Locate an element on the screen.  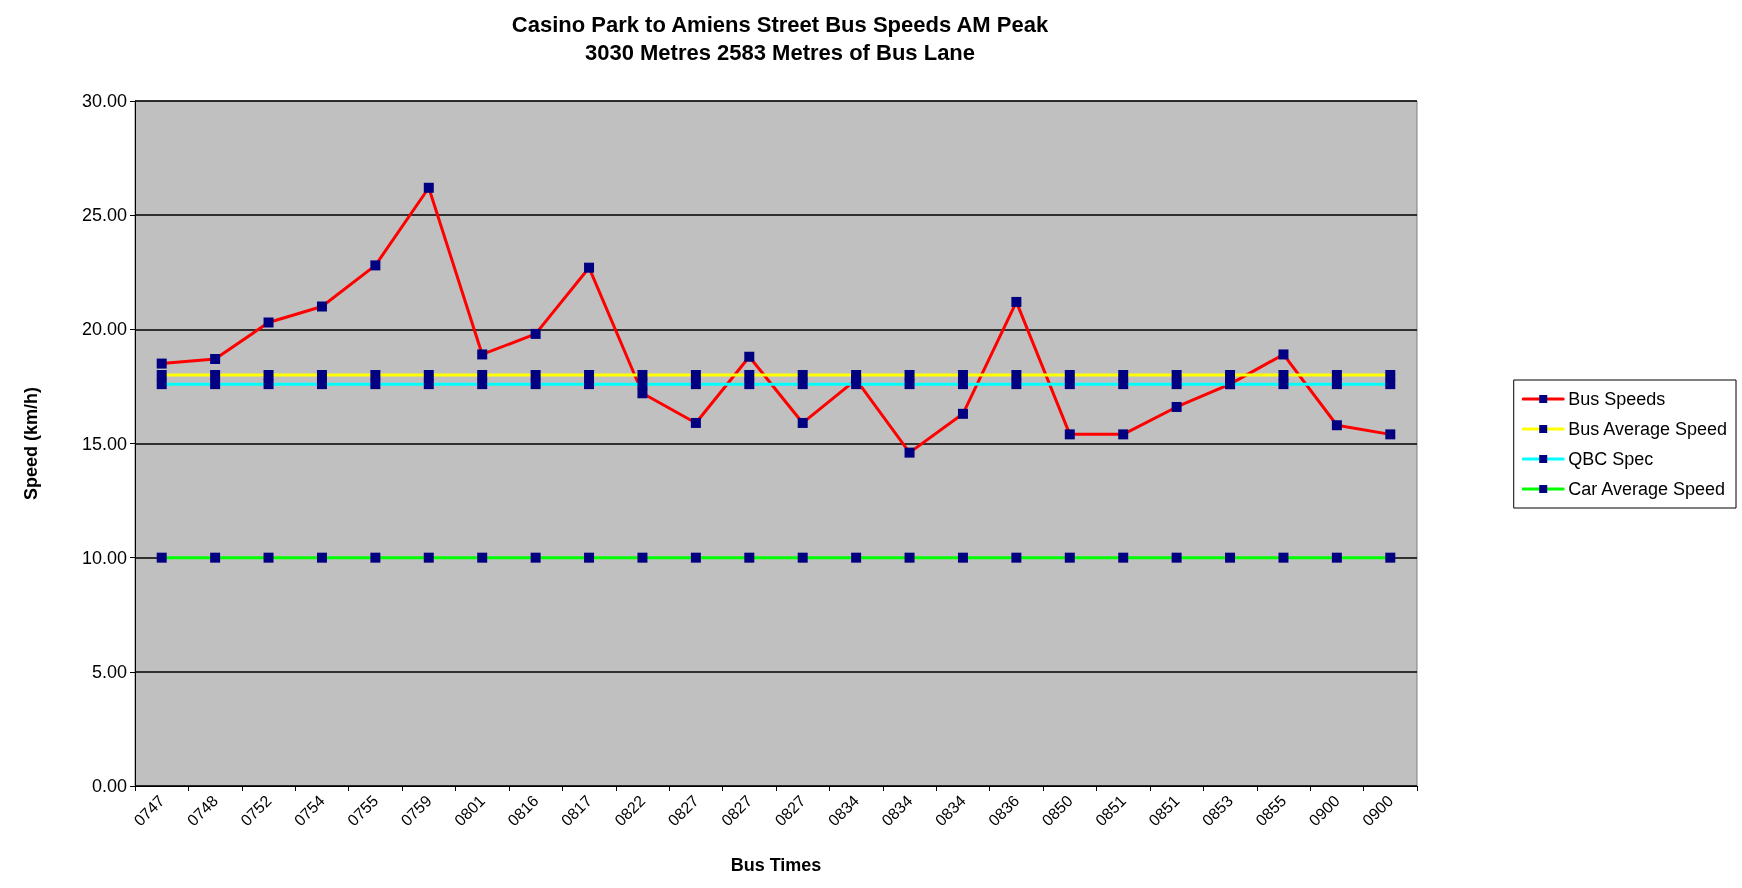
y-tick-label: 20.00 is located at coordinates (104, 329).